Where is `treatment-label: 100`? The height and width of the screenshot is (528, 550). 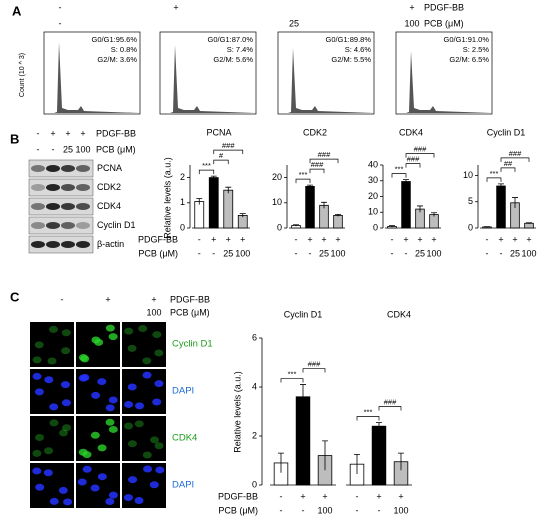
treatment-label: 100 is located at coordinates (82, 149).